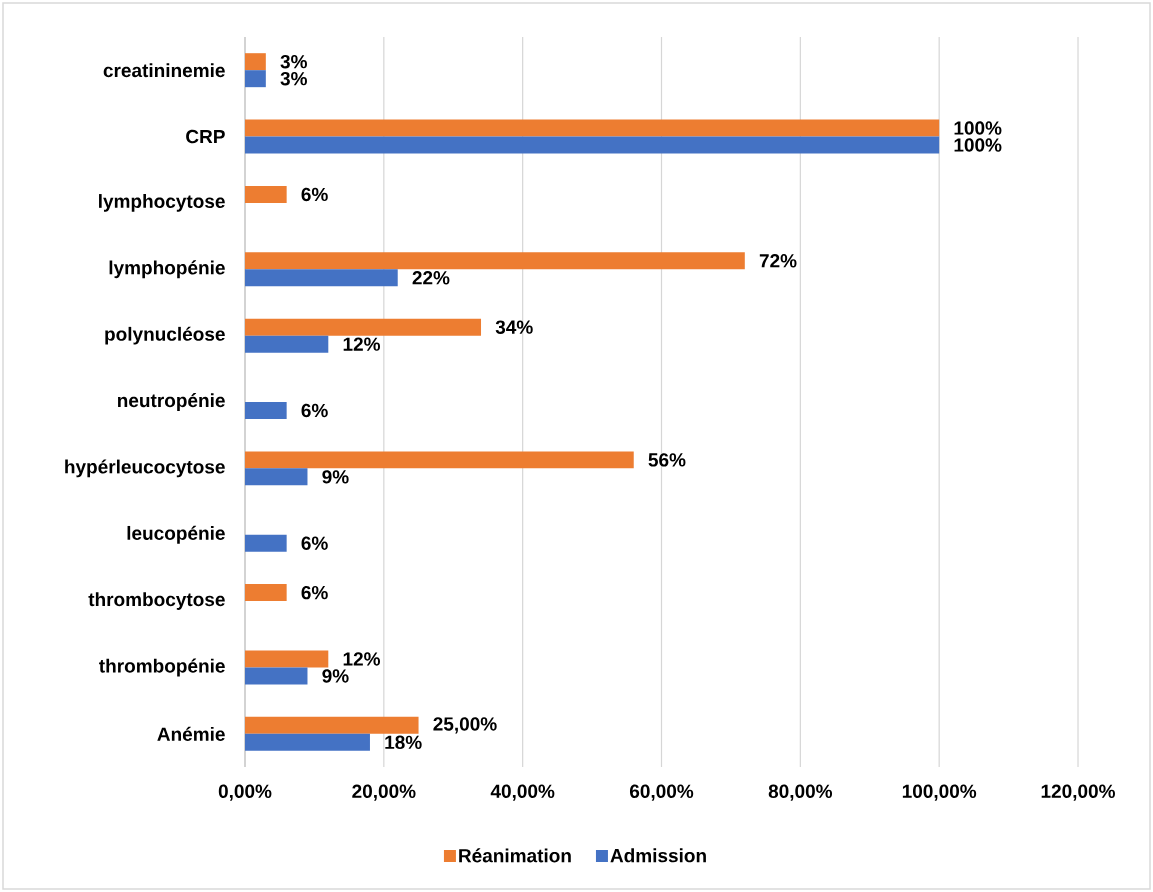 Image resolution: width=1153 pixels, height=892 pixels. I want to click on legend-label: Admission, so click(658, 855).